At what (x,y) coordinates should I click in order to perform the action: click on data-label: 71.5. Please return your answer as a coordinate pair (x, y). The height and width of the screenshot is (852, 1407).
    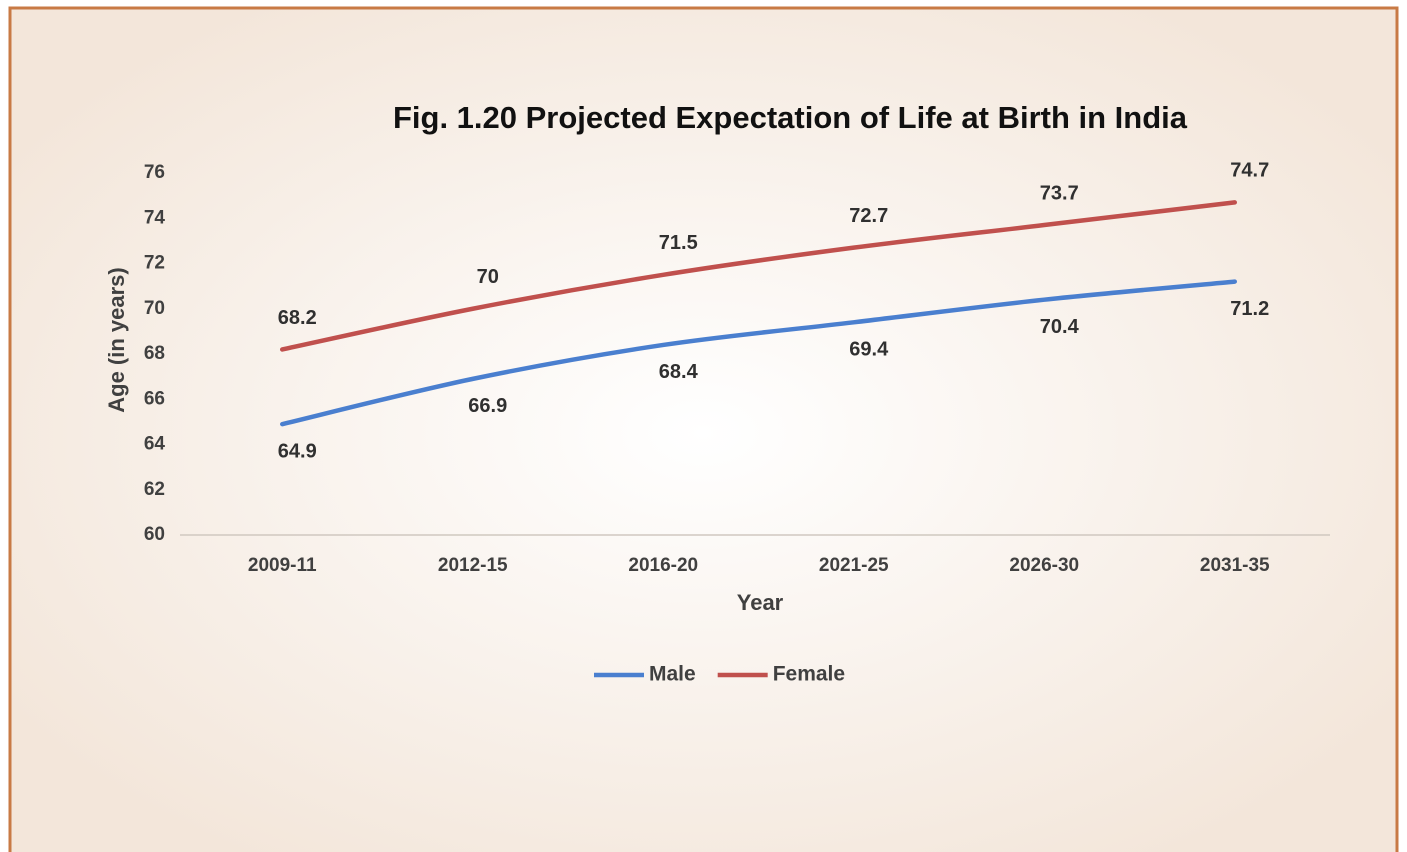
    Looking at the image, I should click on (678, 243).